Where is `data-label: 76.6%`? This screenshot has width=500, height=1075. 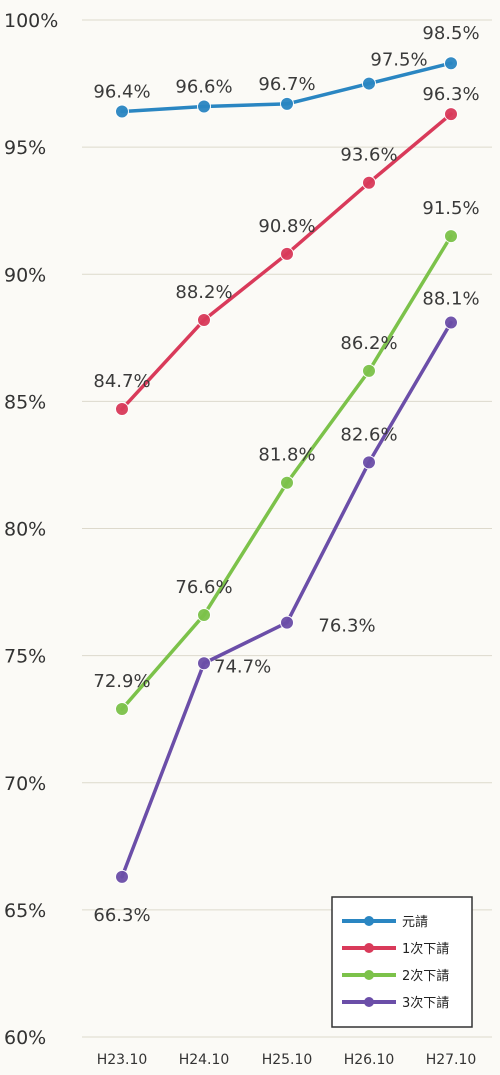 data-label: 76.6% is located at coordinates (203, 587).